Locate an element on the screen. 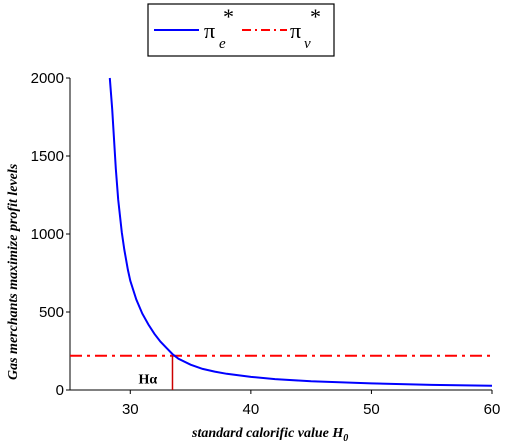 The width and height of the screenshot is (505, 446). annotation-h-alpha-label: Hα is located at coordinates (147, 380).